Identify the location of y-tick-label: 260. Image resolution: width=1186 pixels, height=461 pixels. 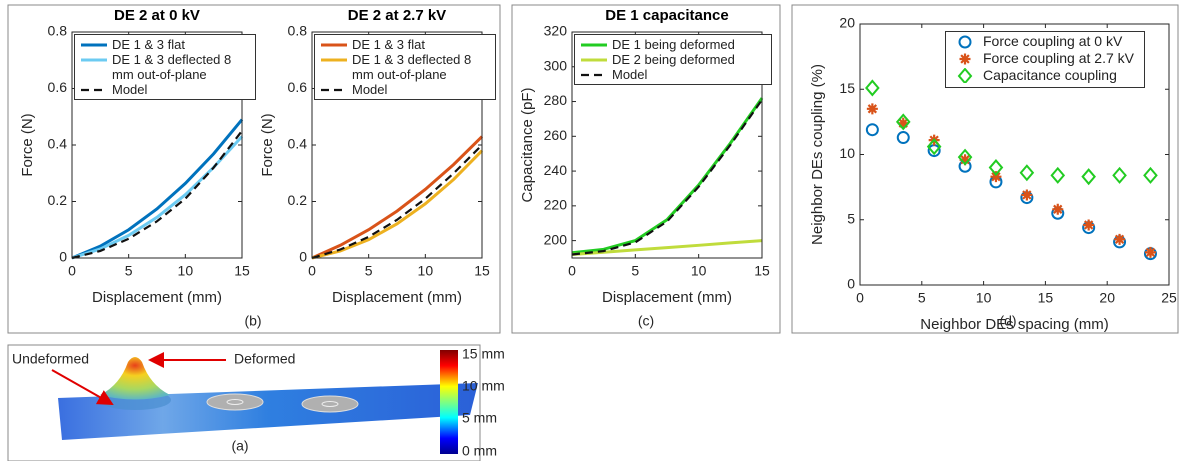
(556, 135).